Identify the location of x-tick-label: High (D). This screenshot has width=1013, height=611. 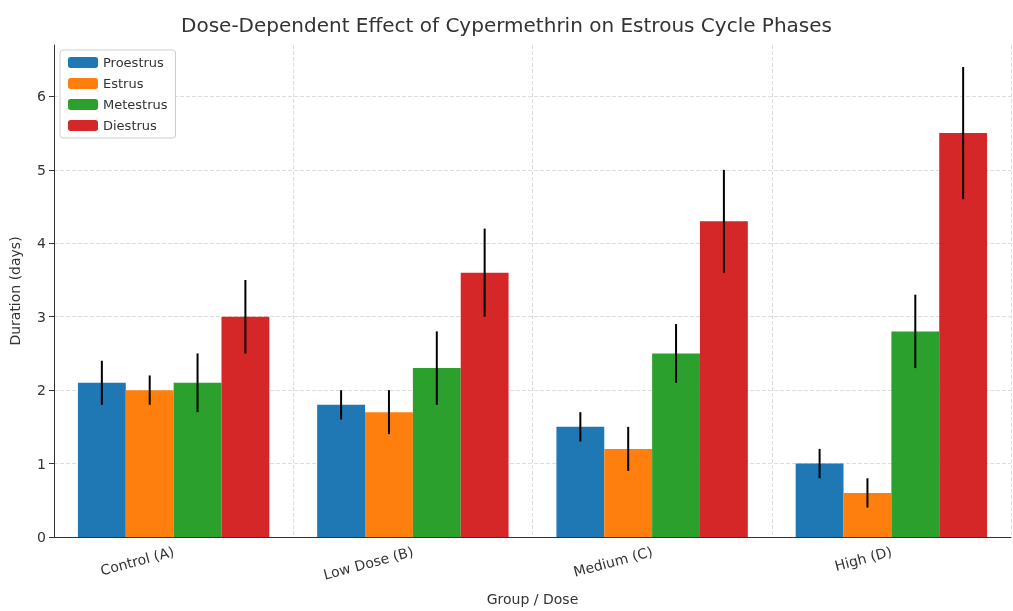
(863, 558).